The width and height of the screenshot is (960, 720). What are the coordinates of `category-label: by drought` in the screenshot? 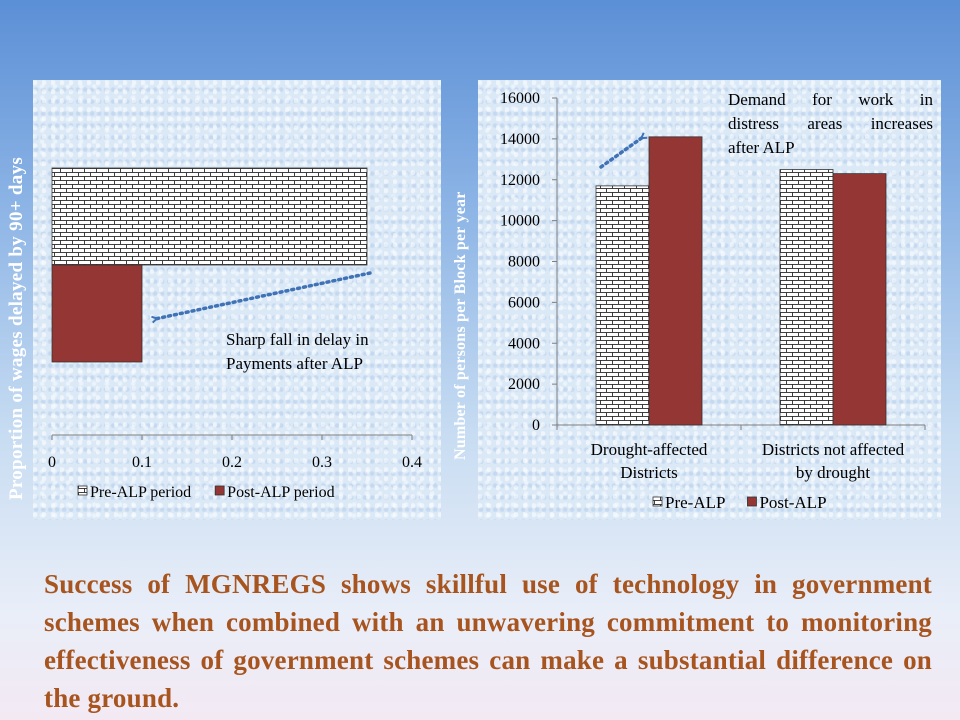 It's located at (833, 472).